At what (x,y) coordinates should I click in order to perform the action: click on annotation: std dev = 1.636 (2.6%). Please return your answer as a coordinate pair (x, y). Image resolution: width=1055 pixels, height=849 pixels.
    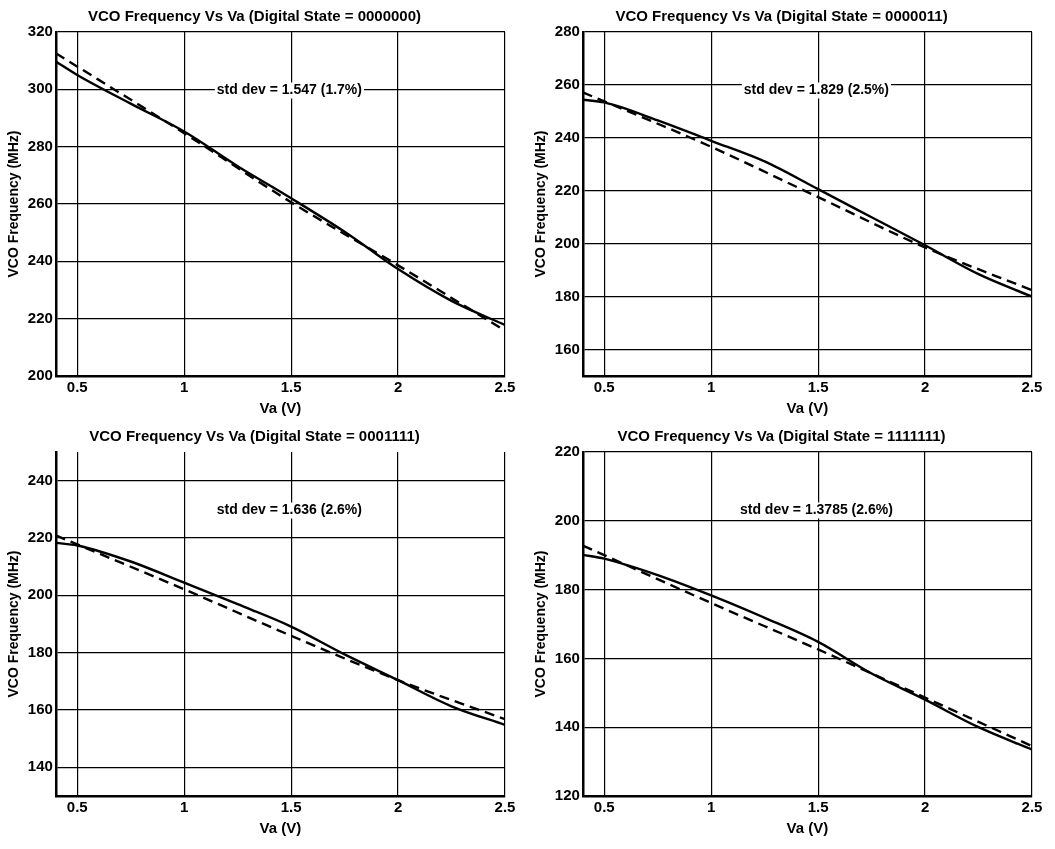
    Looking at the image, I should click on (289, 509).